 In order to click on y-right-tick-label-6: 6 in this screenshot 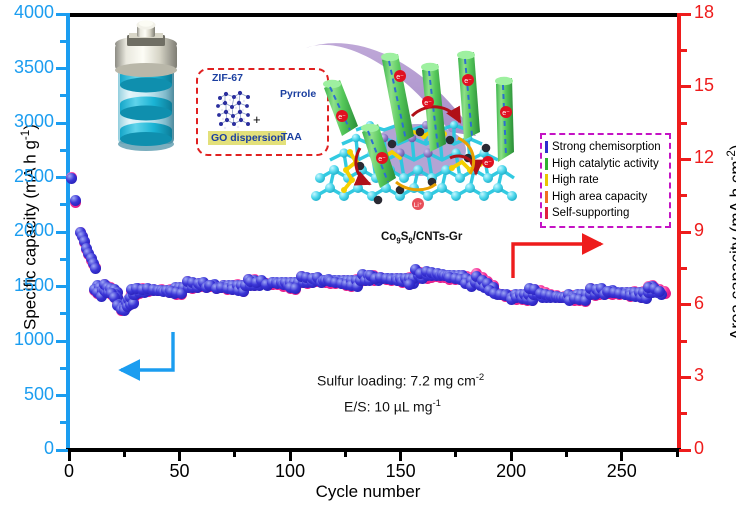, I will do `click(699, 302)`.